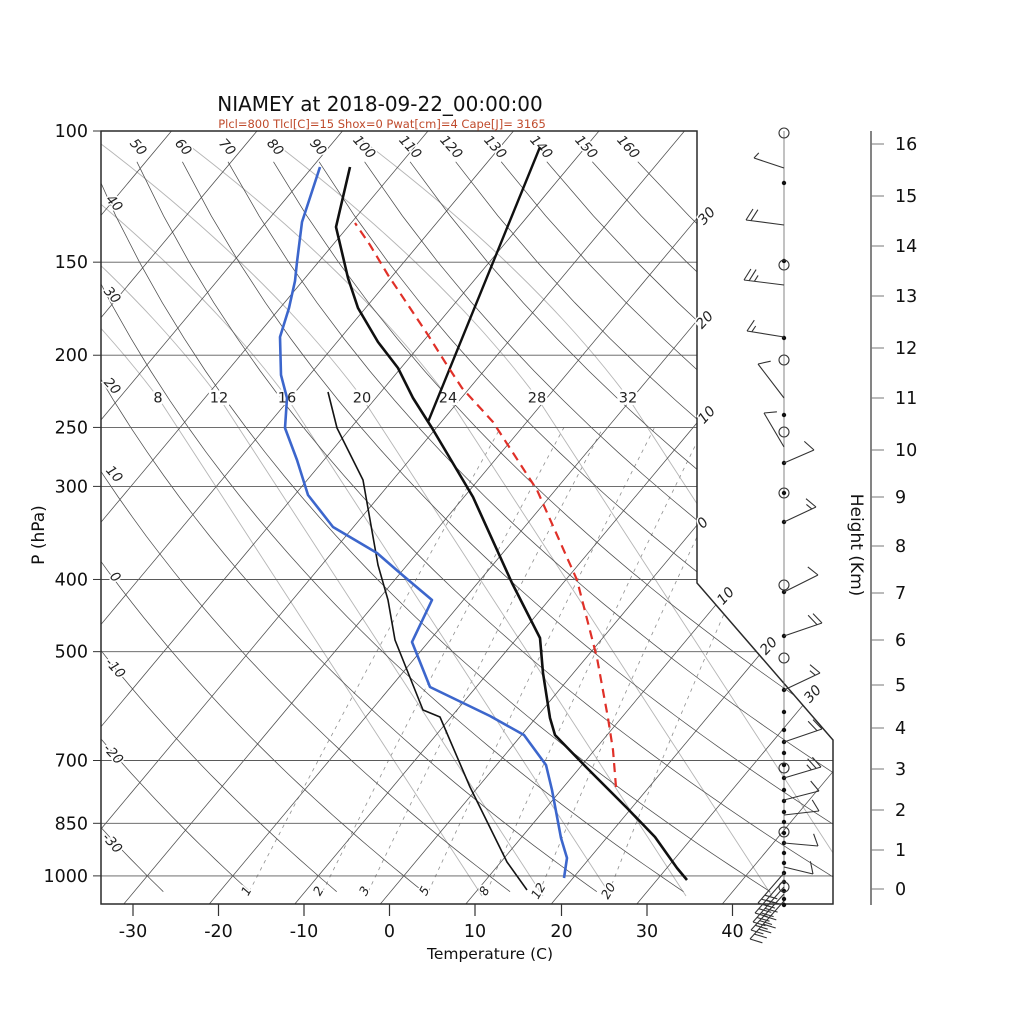 The image size is (1024, 1024). What do you see at coordinates (538, 890) in the screenshot?
I see `mixing-ratio-label: 12` at bounding box center [538, 890].